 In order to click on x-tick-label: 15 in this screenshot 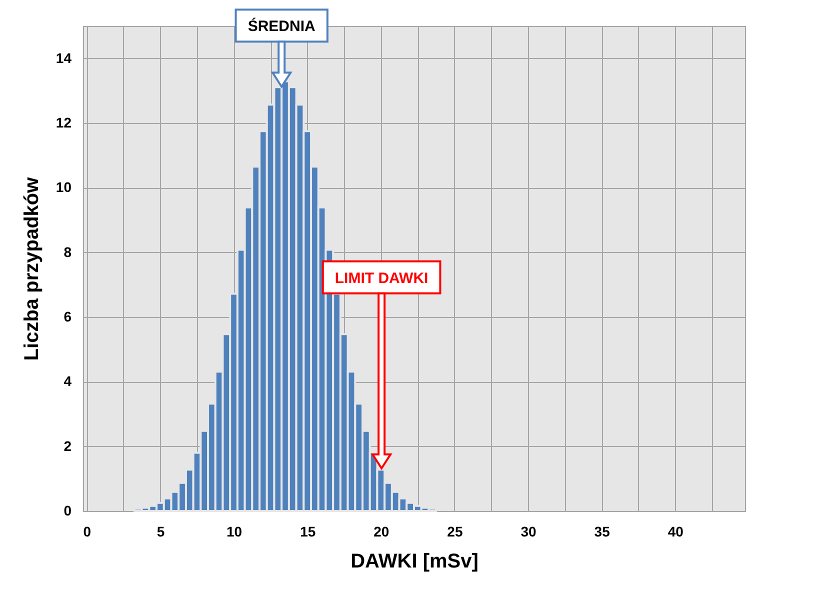, I will do `click(308, 532)`.